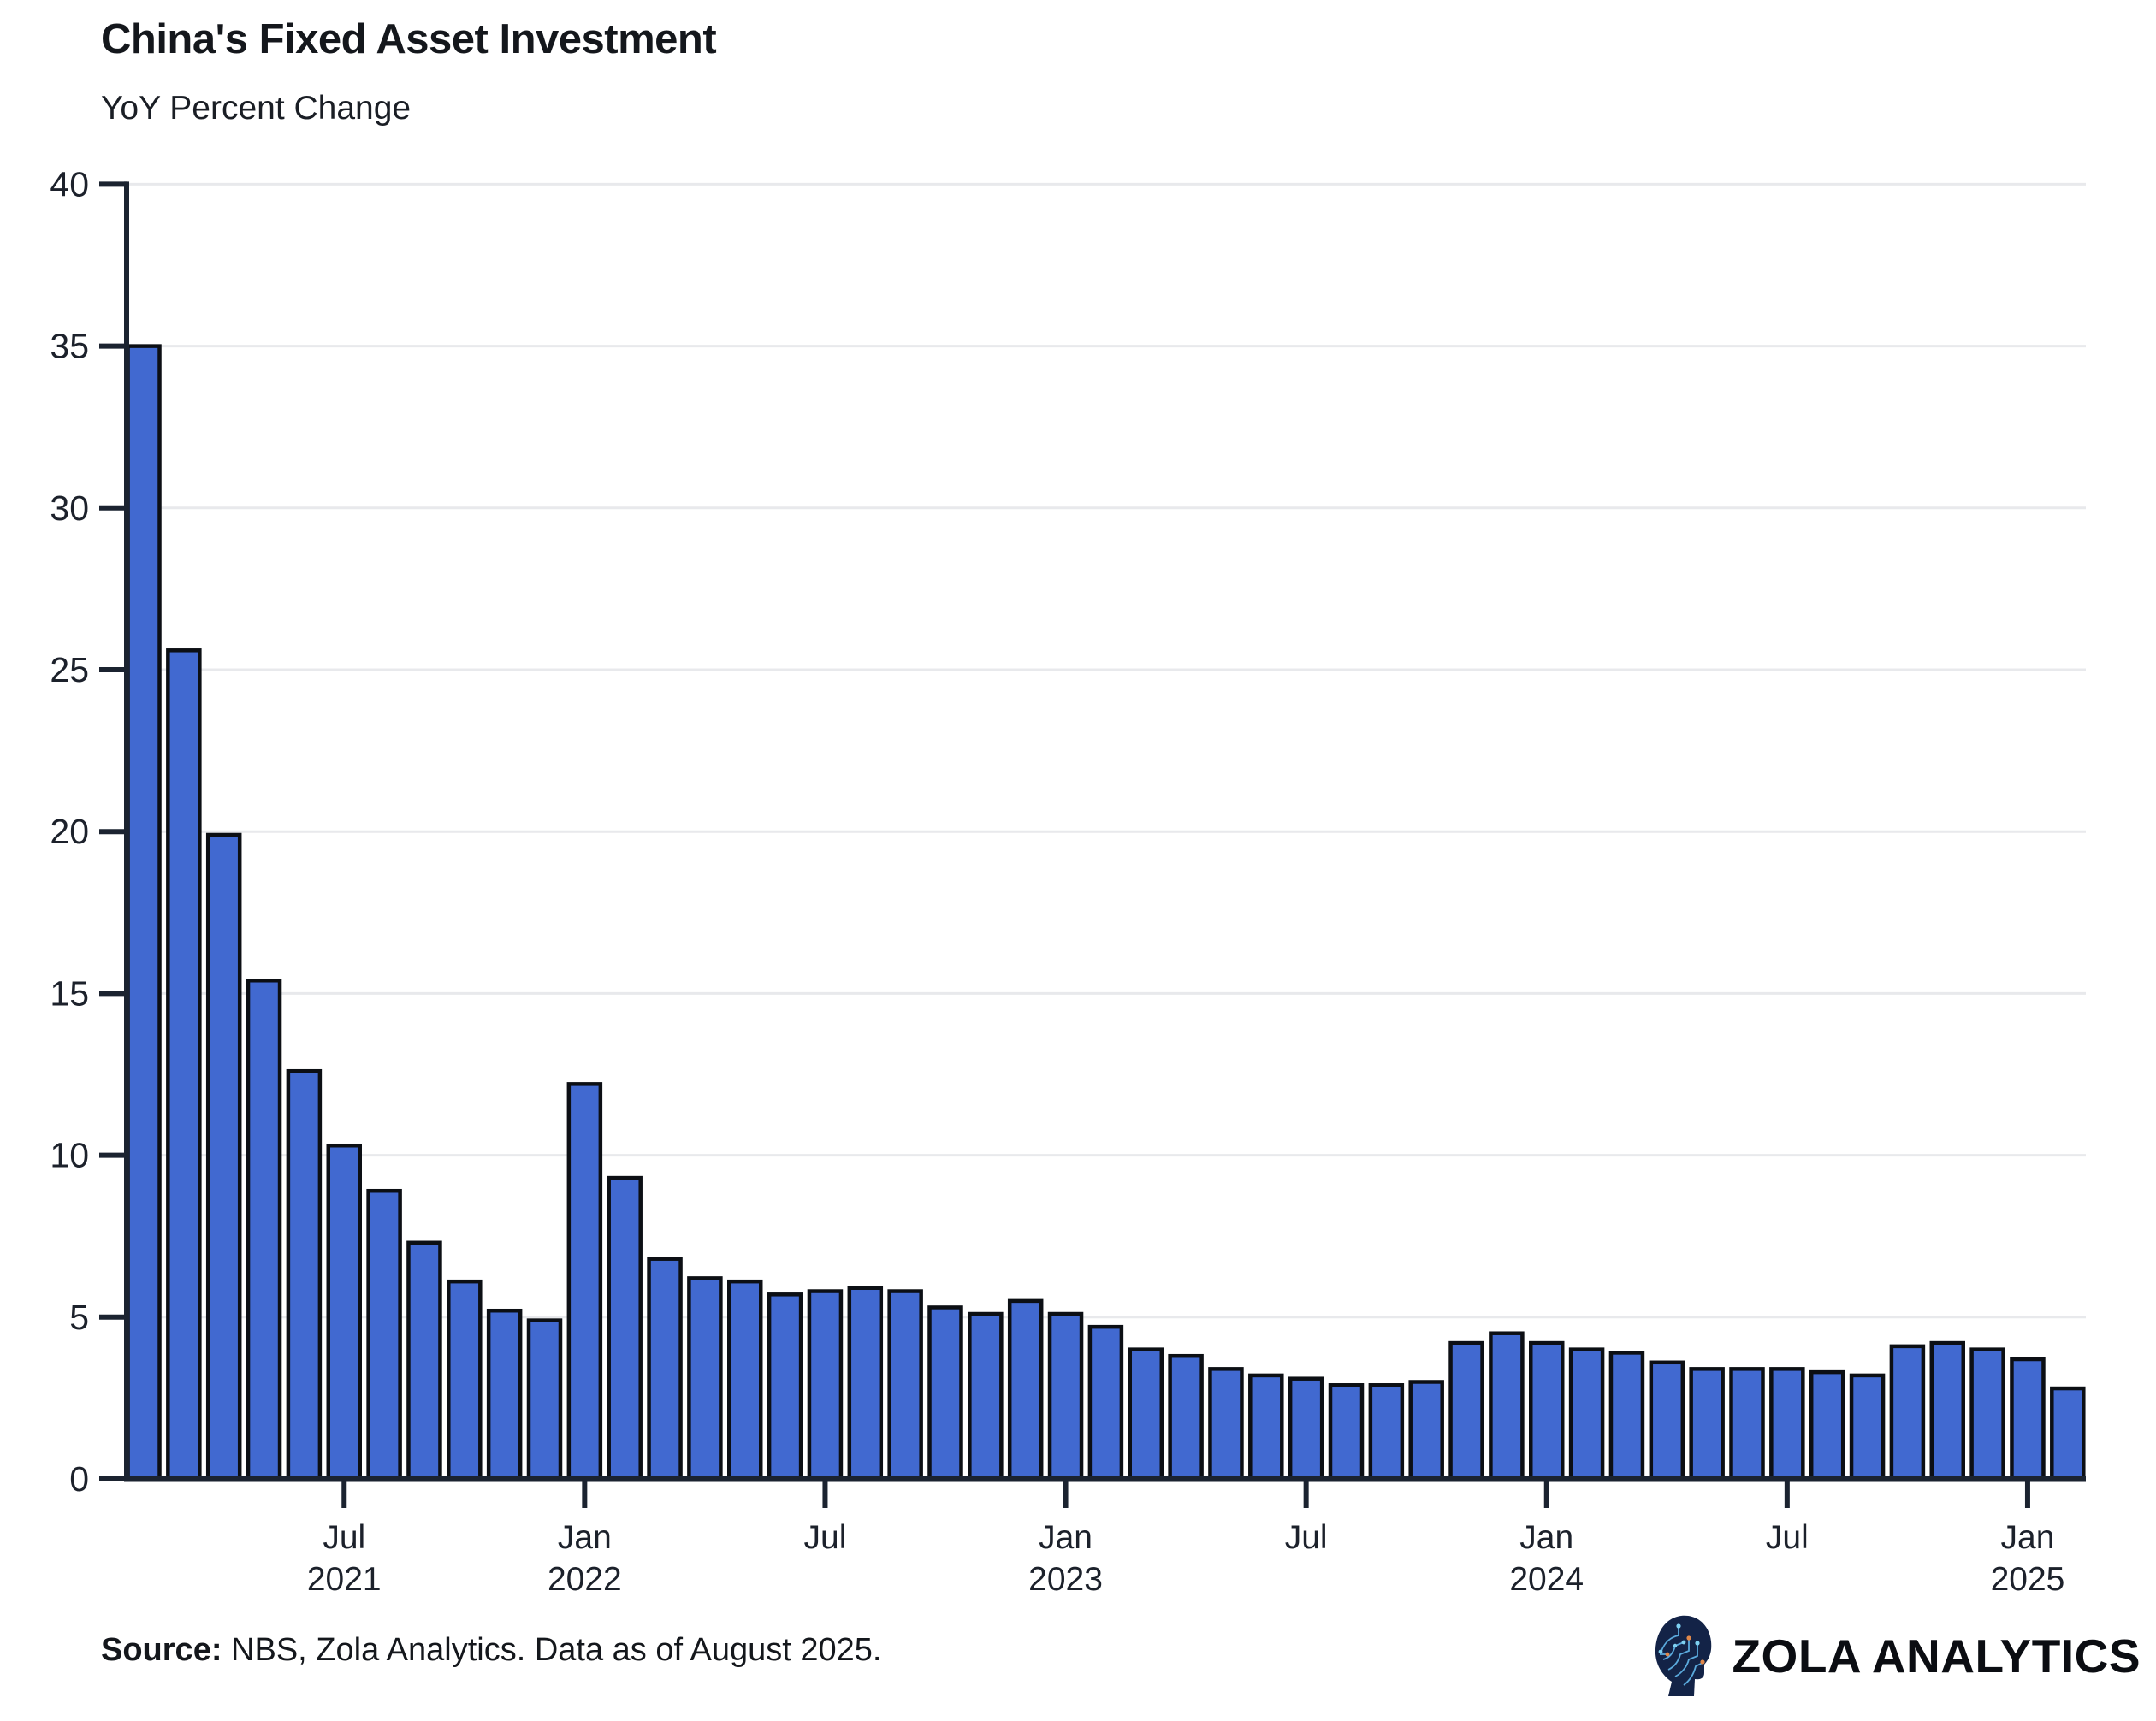  Describe the element at coordinates (256, 108) in the screenshot. I see `chart-subtitle: YoY Percent Change` at that location.